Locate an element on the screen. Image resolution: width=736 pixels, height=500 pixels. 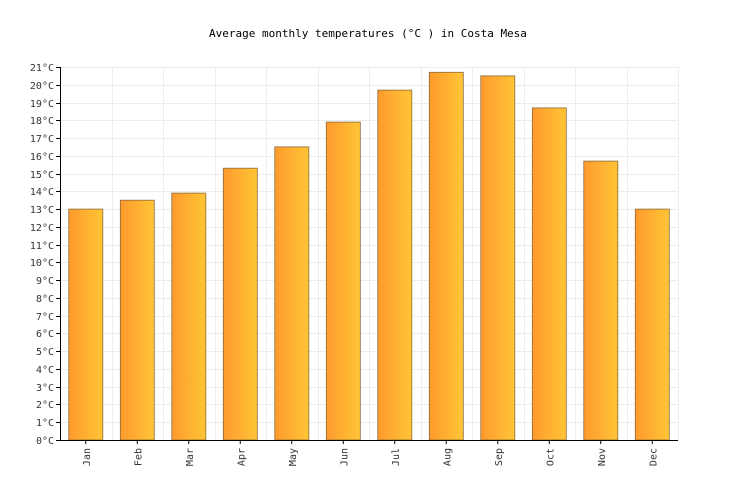
x-tick-label-mar: Mar is located at coordinates (190, 457).